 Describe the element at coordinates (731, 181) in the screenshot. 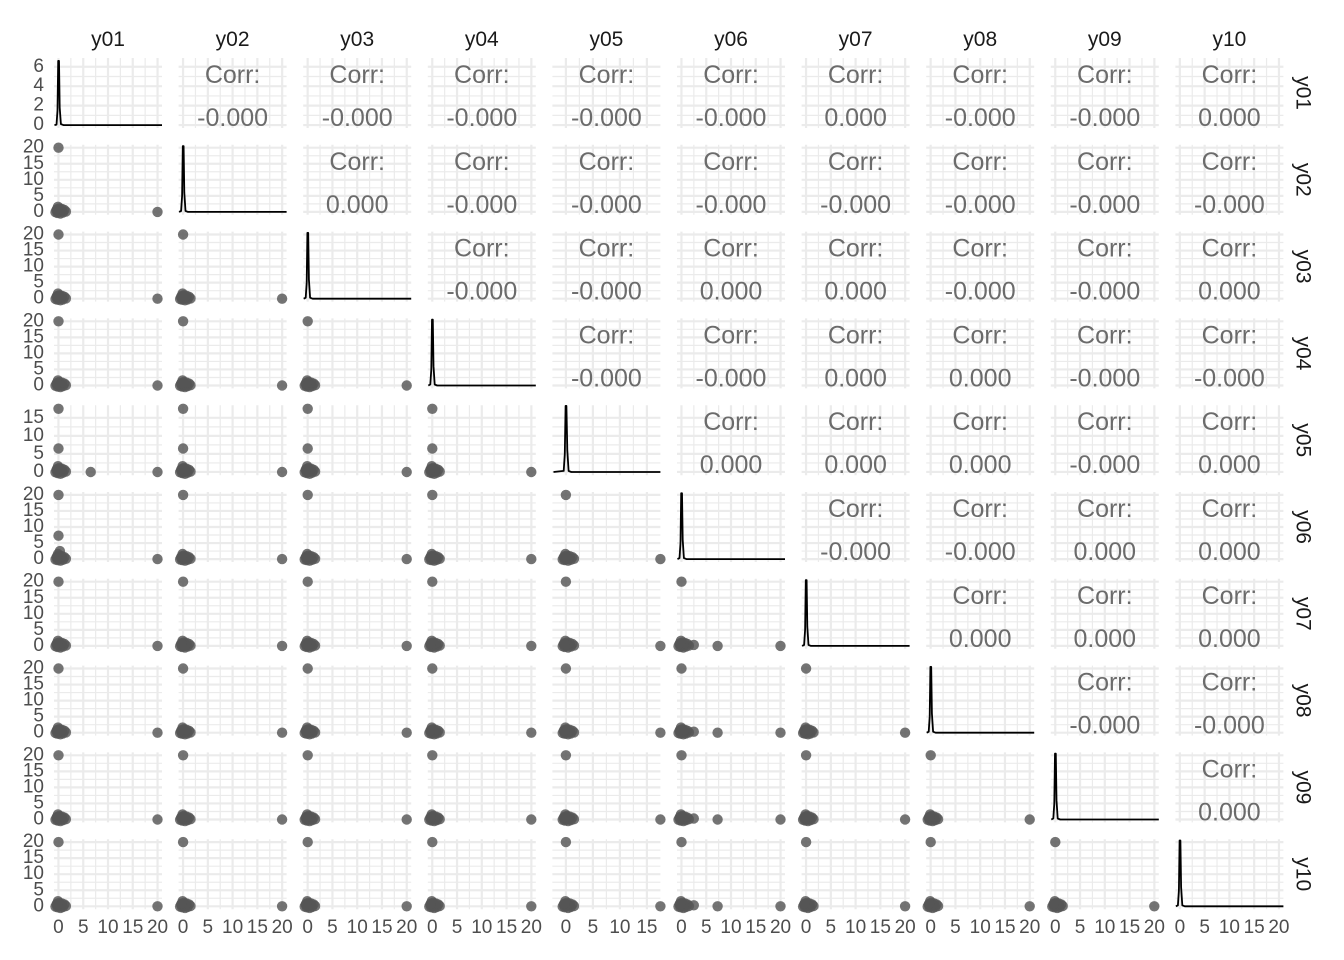

I see `panel-y02-y06: Corr: -0.000` at that location.